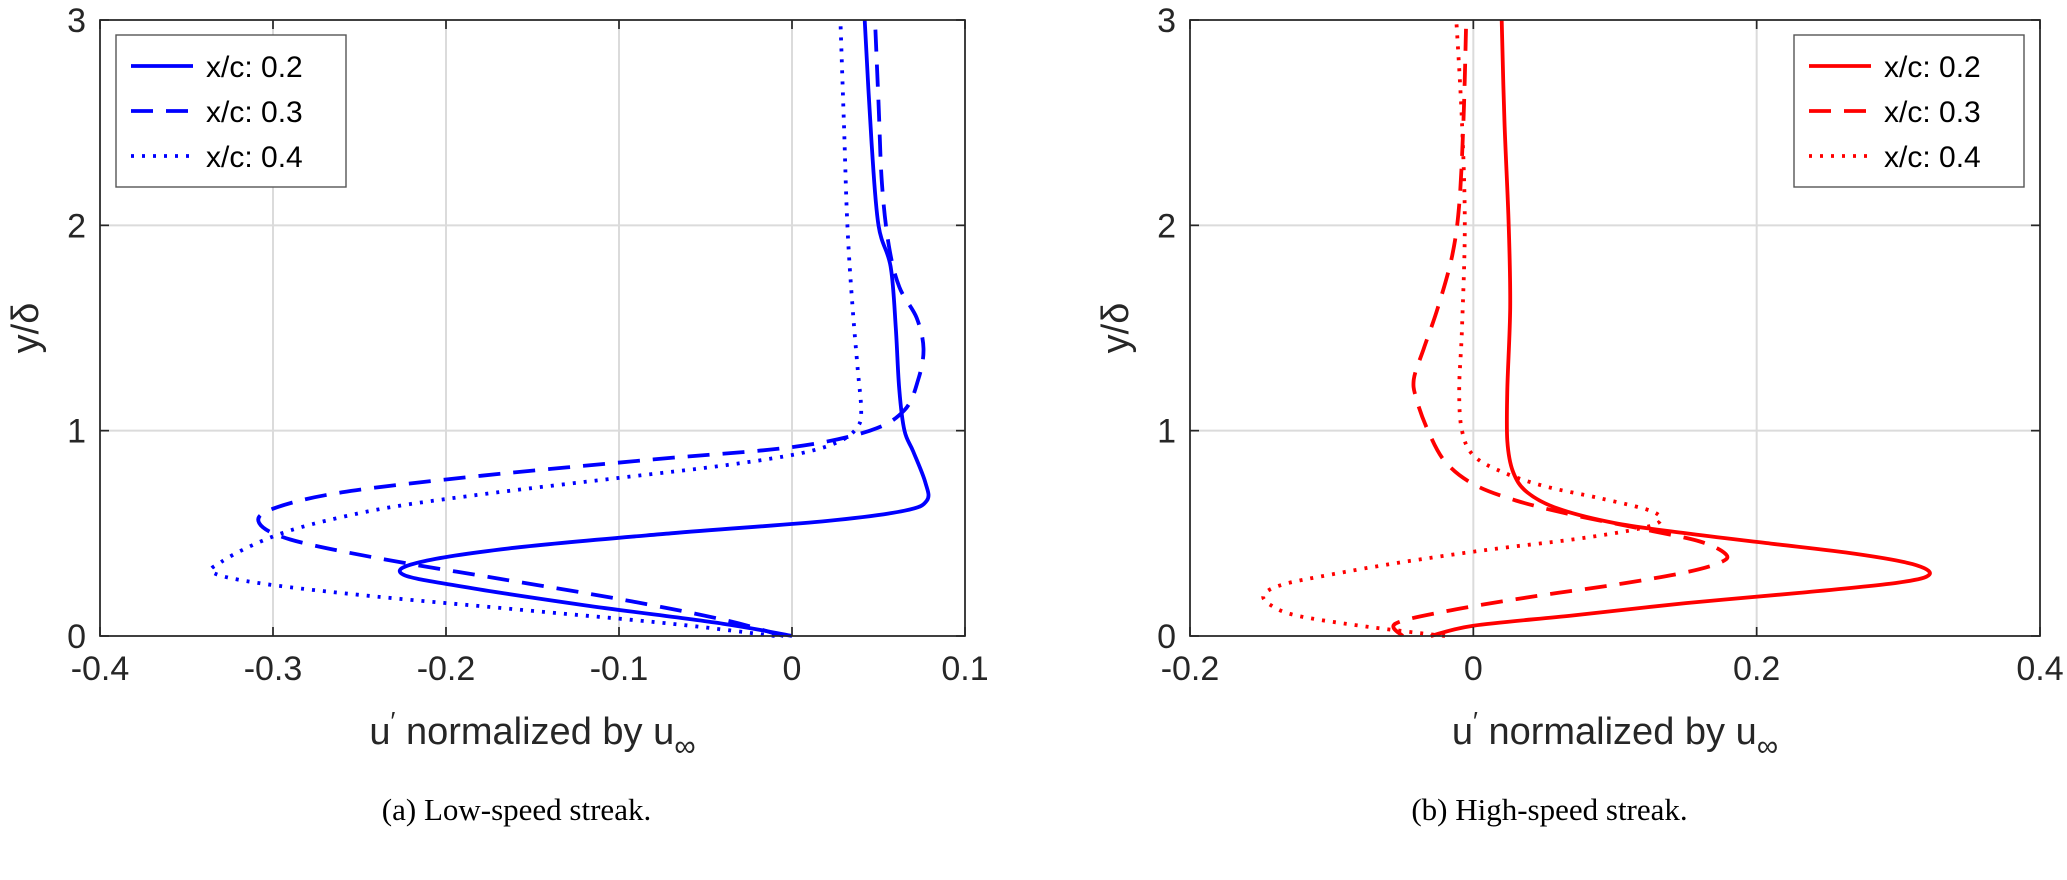 This screenshot has width=2067, height=880. Describe the element at coordinates (1756, 669) in the screenshot. I see `x-tick-label: 0.2` at that location.